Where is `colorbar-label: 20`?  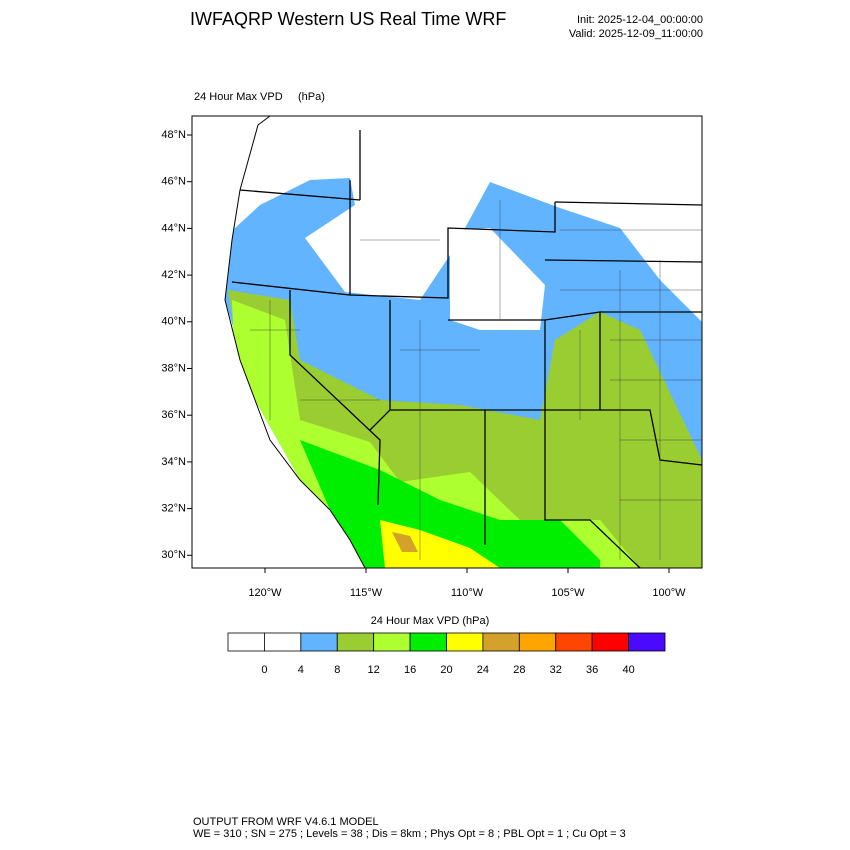 colorbar-label: 20 is located at coordinates (446, 670).